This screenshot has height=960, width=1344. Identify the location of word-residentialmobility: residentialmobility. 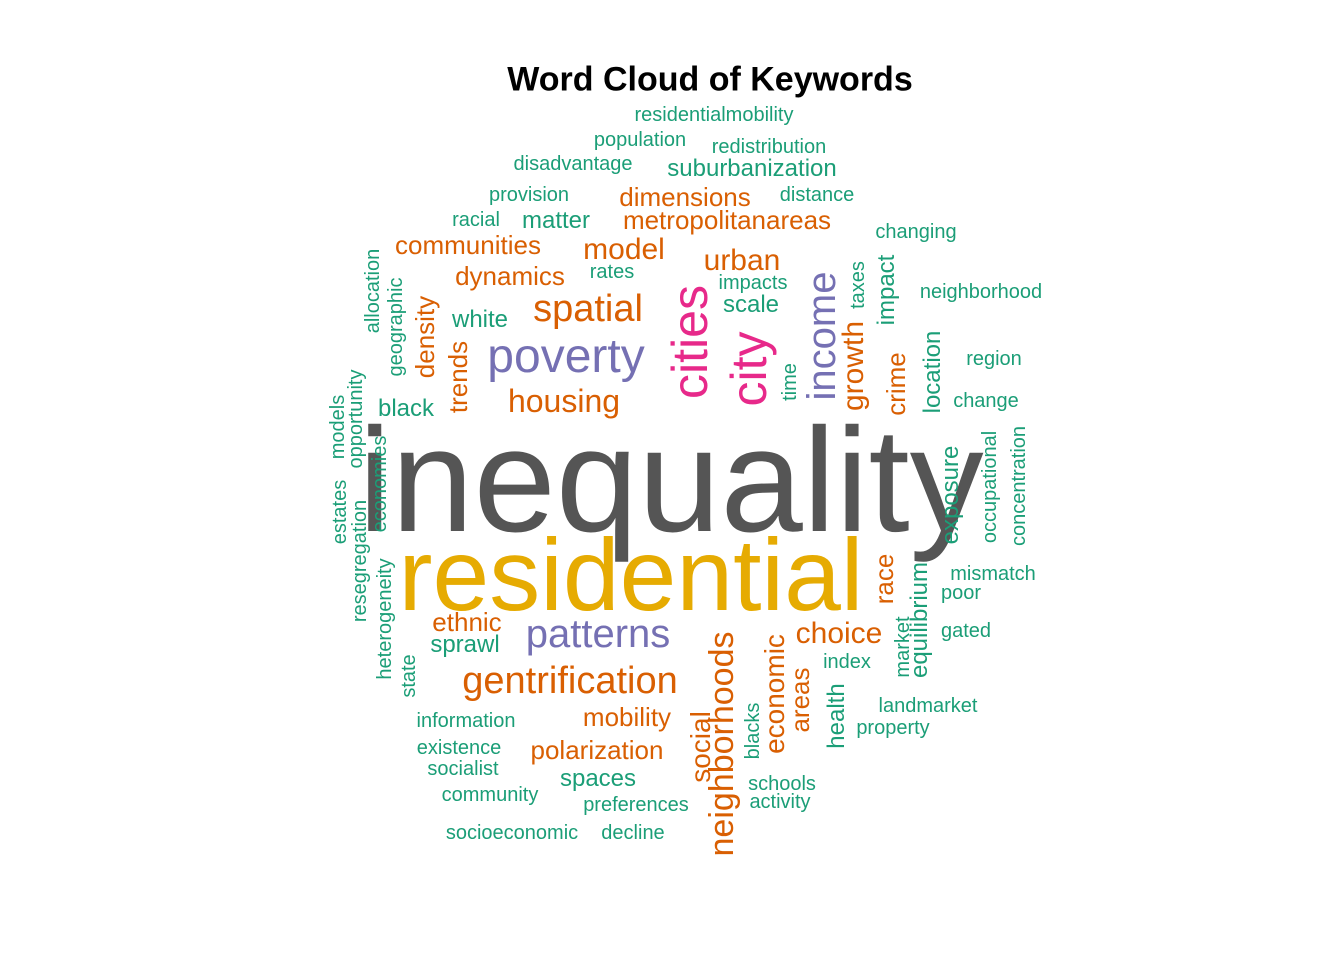
(714, 115).